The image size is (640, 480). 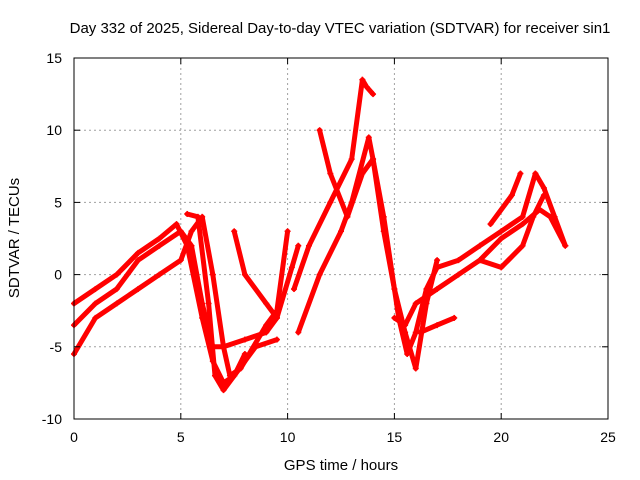 I want to click on x-tick-label: 20, so click(x=501, y=437).